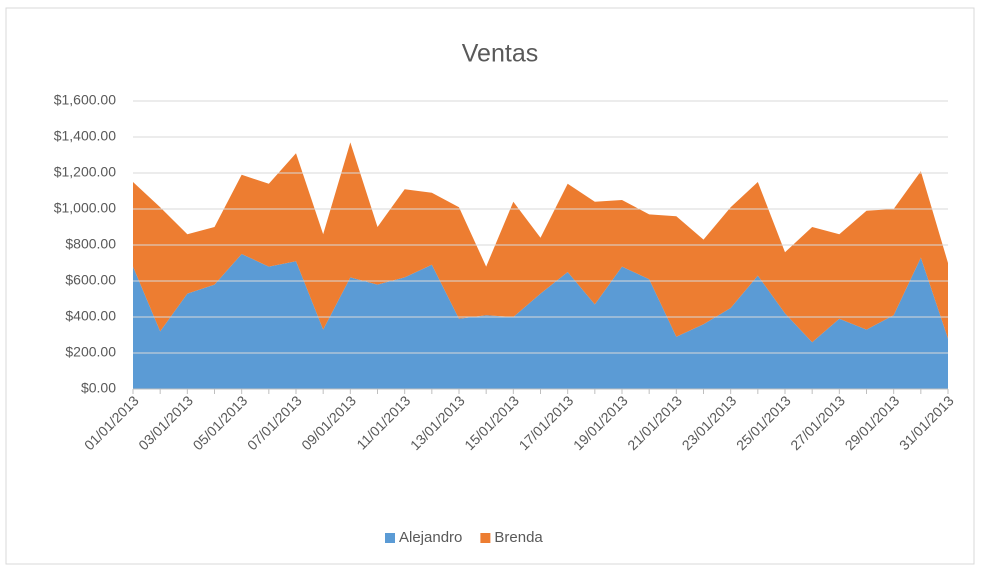 The image size is (982, 571). I want to click on chart-title: Ventas, so click(500, 54).